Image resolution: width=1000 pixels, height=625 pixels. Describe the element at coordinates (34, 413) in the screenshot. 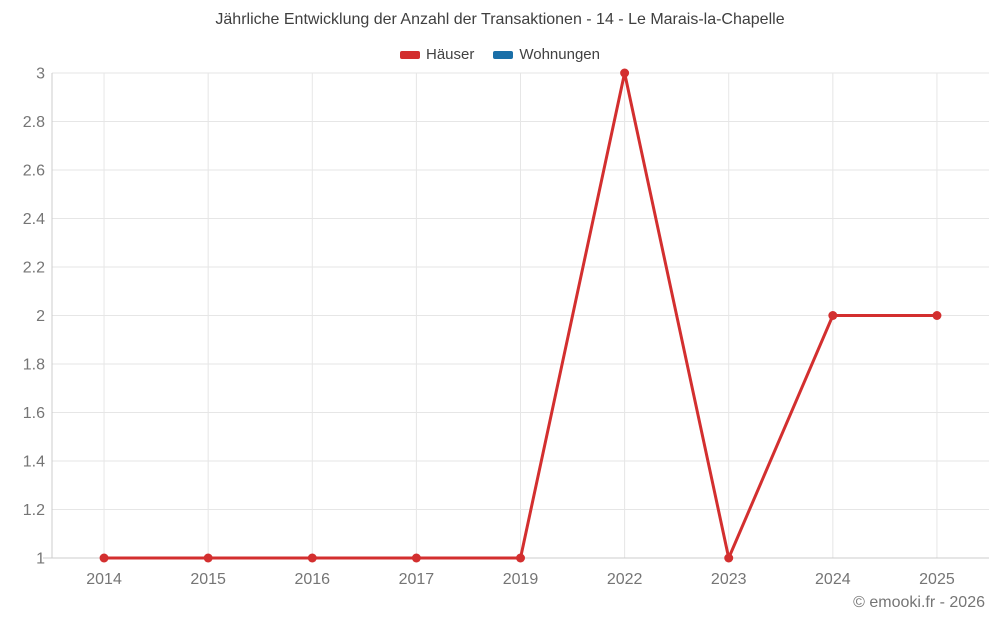

I see `y-axis-tick-label: 1.6` at that location.